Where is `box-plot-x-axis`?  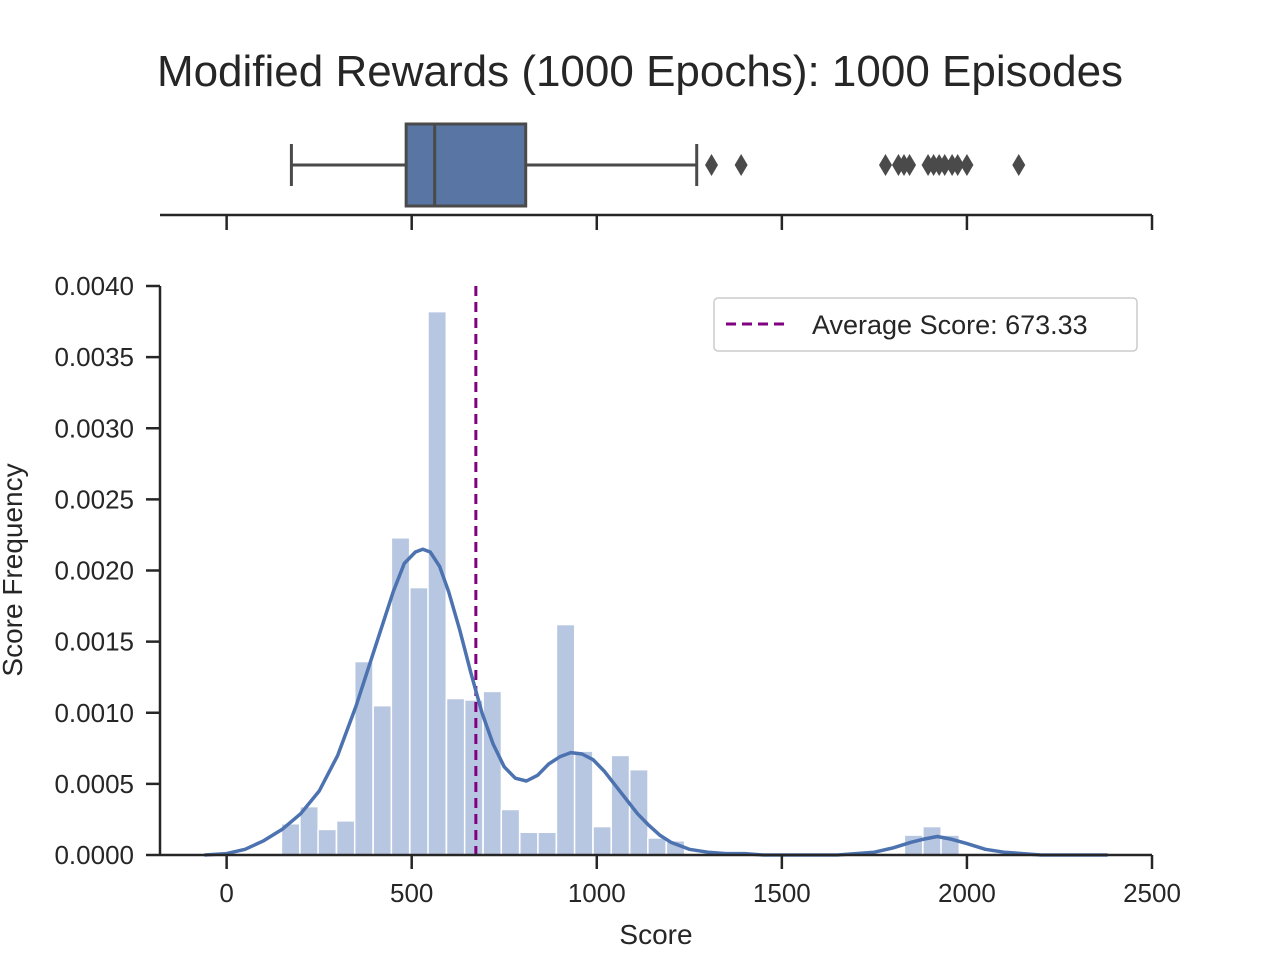
box-plot-x-axis is located at coordinates (657, 221).